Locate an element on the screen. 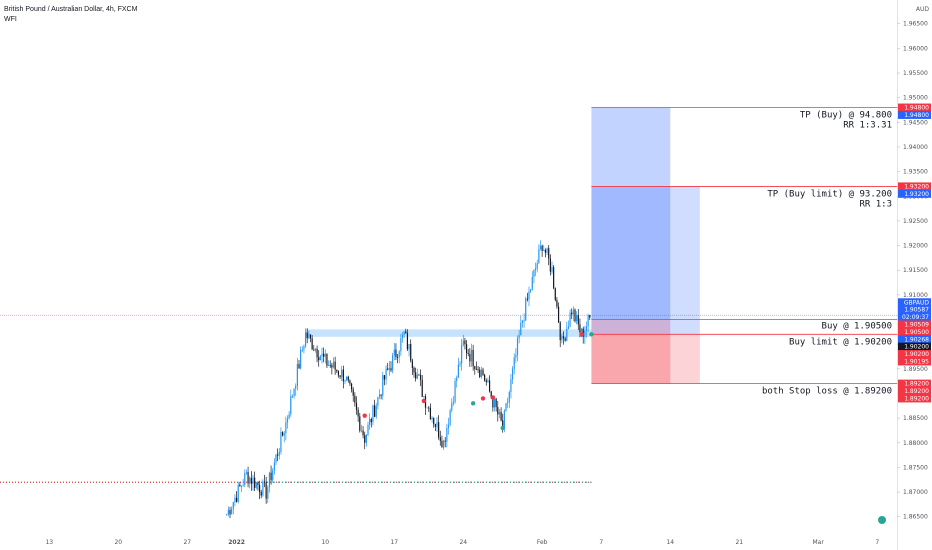  price-axis-background is located at coordinates (915, 275).